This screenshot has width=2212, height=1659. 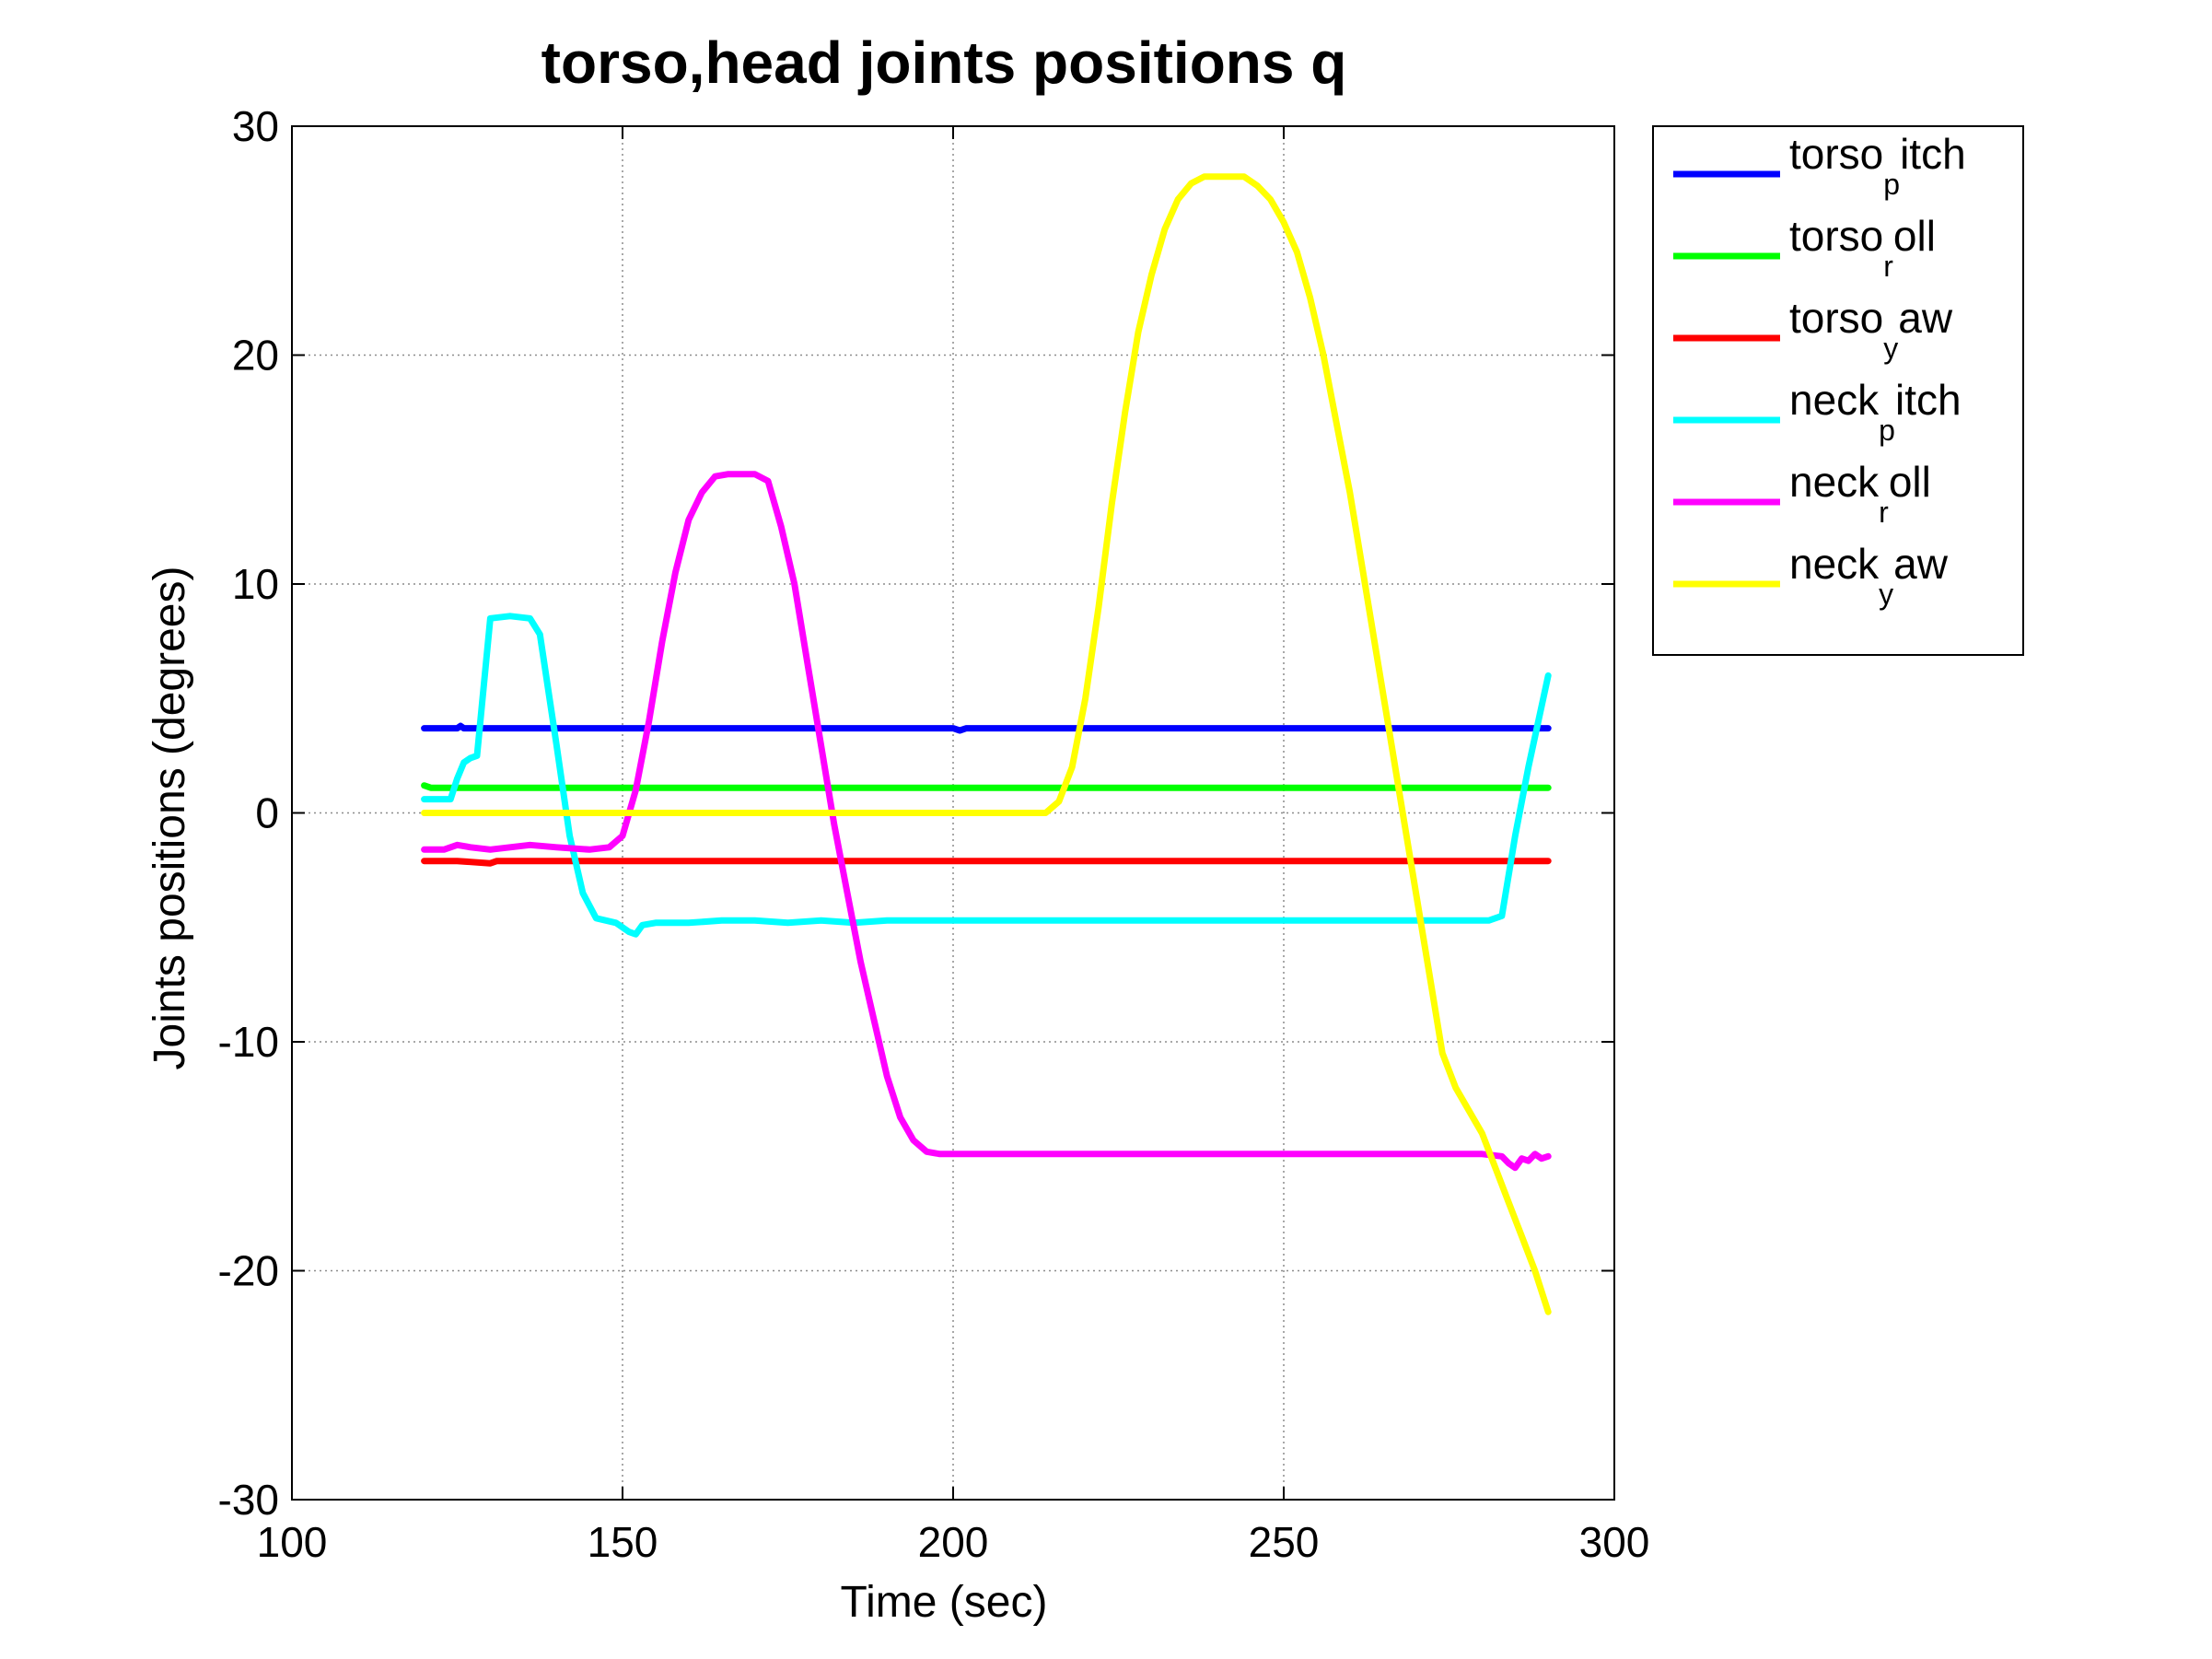 What do you see at coordinates (987, 775) in the screenshot?
I see `series-line-neck-pitch` at bounding box center [987, 775].